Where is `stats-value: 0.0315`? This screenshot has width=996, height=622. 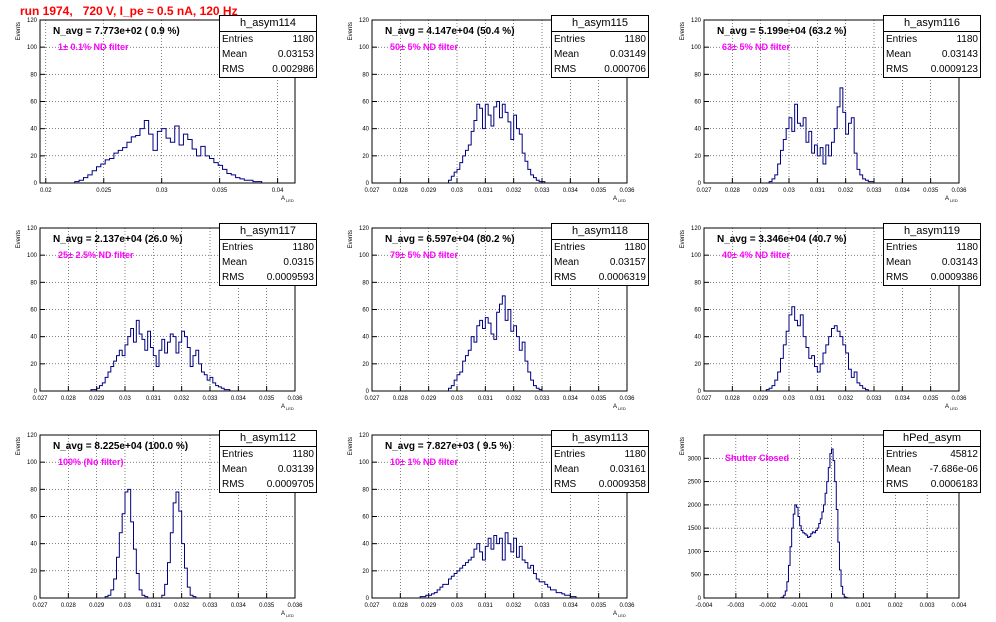 stats-value: 0.0315 is located at coordinates (298, 262).